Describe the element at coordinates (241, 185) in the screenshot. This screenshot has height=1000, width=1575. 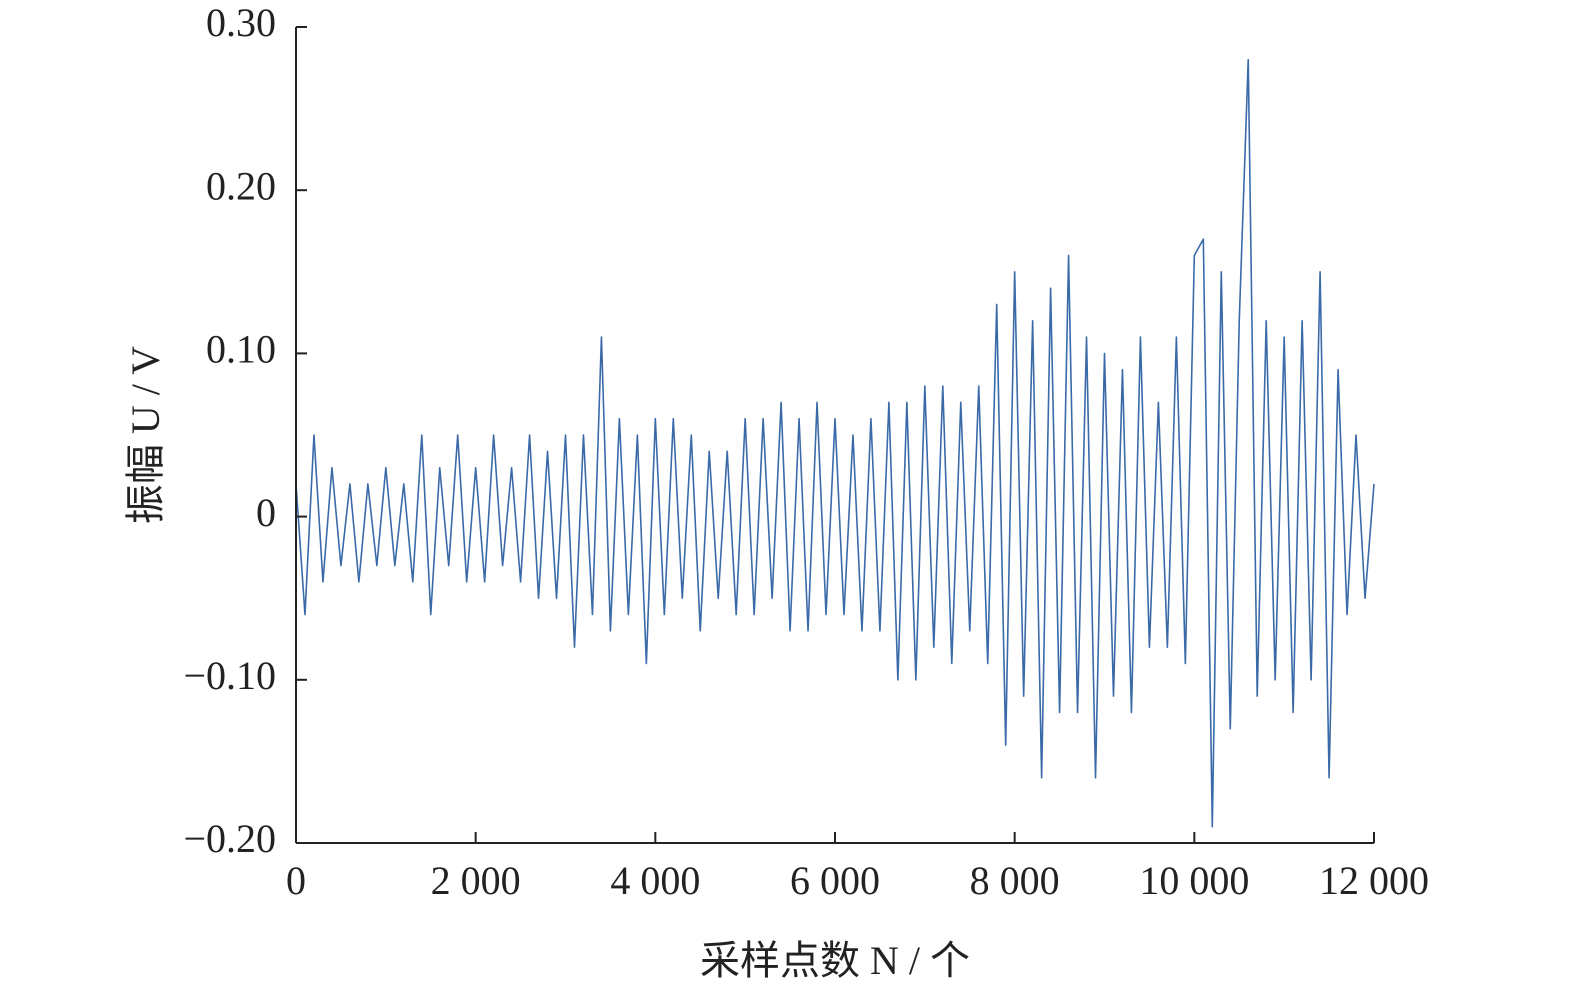
I see `y-tick-label: 0.20` at that location.